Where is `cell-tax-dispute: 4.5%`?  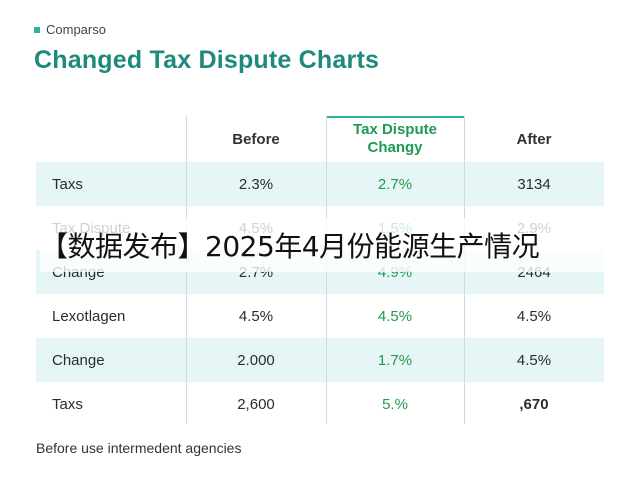
cell-tax-dispute: 4.5% is located at coordinates (395, 316).